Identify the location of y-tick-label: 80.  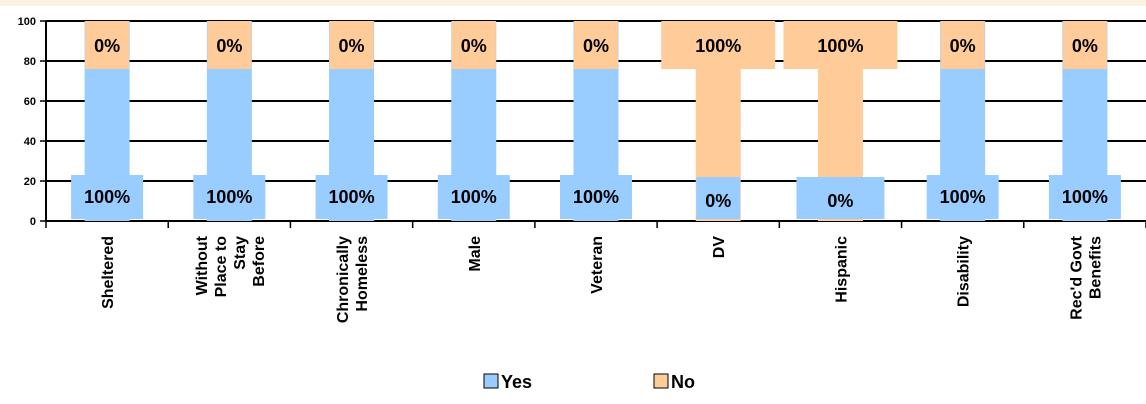
(30, 62).